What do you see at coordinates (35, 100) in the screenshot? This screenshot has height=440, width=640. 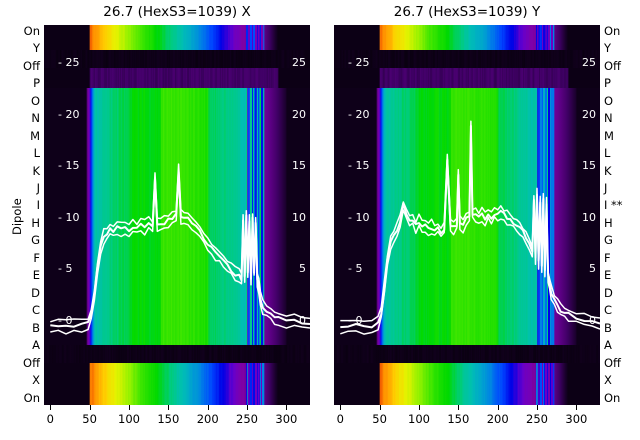 I see `axis-category-label: O` at bounding box center [35, 100].